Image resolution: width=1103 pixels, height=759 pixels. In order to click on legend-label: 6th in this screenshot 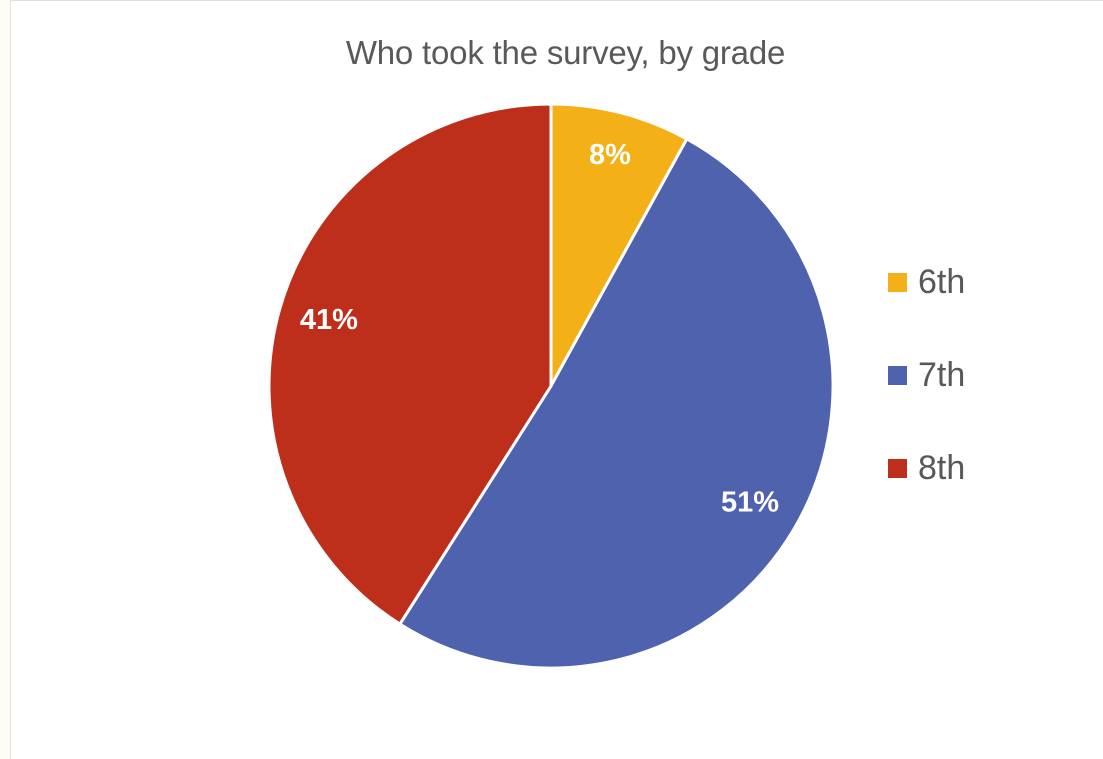, I will do `click(942, 281)`.